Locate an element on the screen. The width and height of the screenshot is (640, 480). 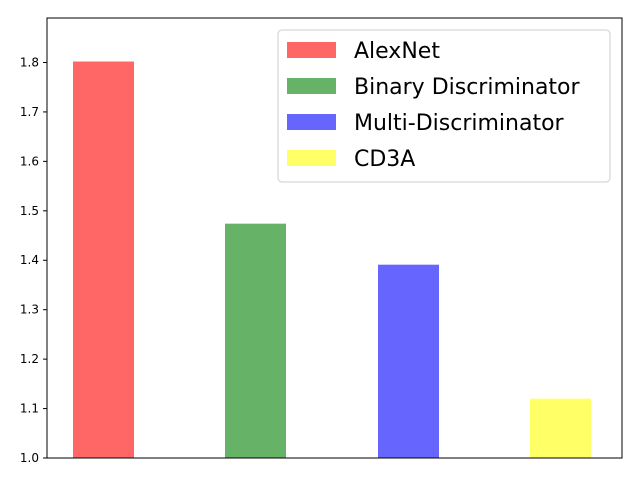
y-tick-label: 1.0 is located at coordinates (29, 458).